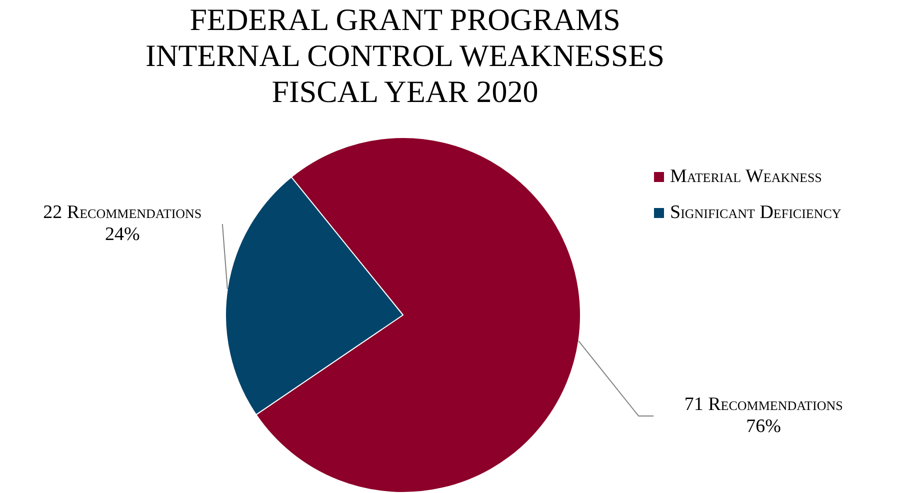  What do you see at coordinates (405, 56) in the screenshot?
I see `chart-title: FEDERAL GRANT PROGRAMS INTERNAL CONTROL WEAKNESSES FISCAL YEAR 2020` at bounding box center [405, 56].